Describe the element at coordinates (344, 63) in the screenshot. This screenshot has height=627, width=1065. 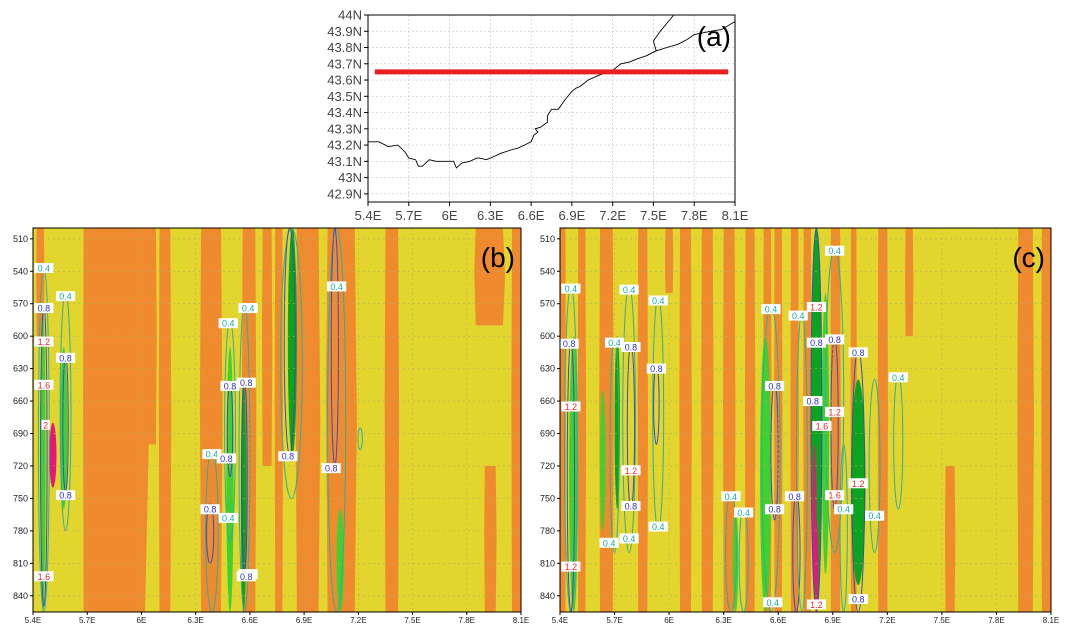
I see `map-y-tick-label: 43.7N` at that location.